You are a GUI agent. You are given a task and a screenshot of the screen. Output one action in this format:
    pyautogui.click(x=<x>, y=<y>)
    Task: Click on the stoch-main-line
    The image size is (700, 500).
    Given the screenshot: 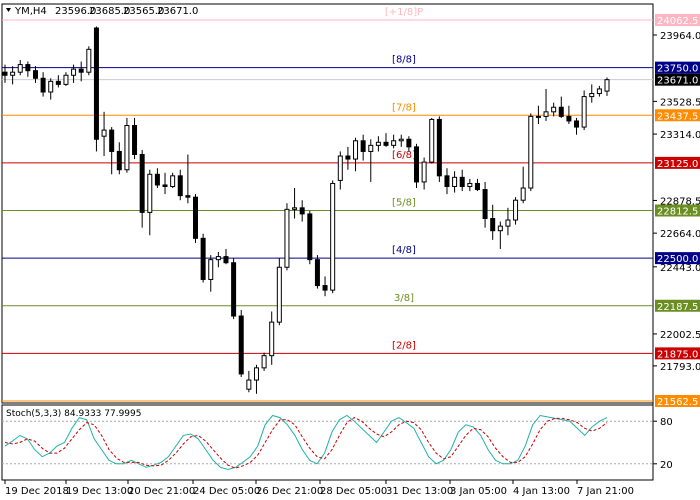 What is the action you would take?
    pyautogui.click(x=306, y=442)
    